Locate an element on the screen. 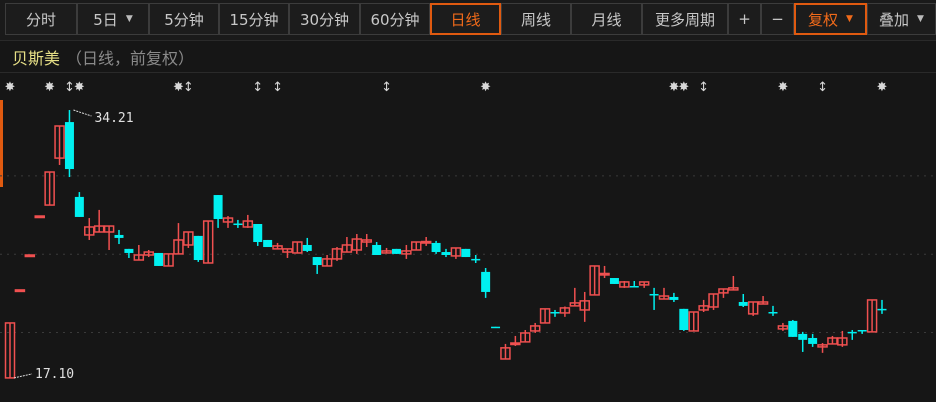 This screenshot has width=936, height=402. period-button-2: 5分钟 is located at coordinates (184, 19).